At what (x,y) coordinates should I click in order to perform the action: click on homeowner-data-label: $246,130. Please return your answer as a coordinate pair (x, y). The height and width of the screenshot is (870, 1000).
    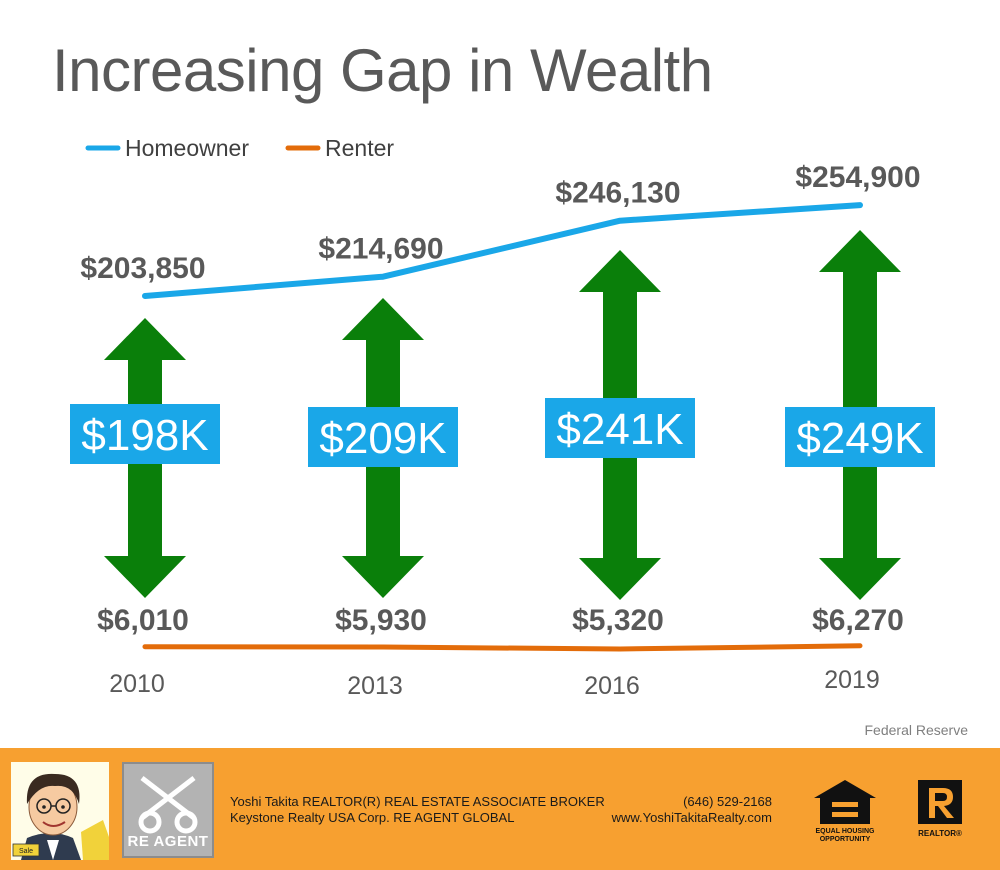
    Looking at the image, I should click on (617, 193).